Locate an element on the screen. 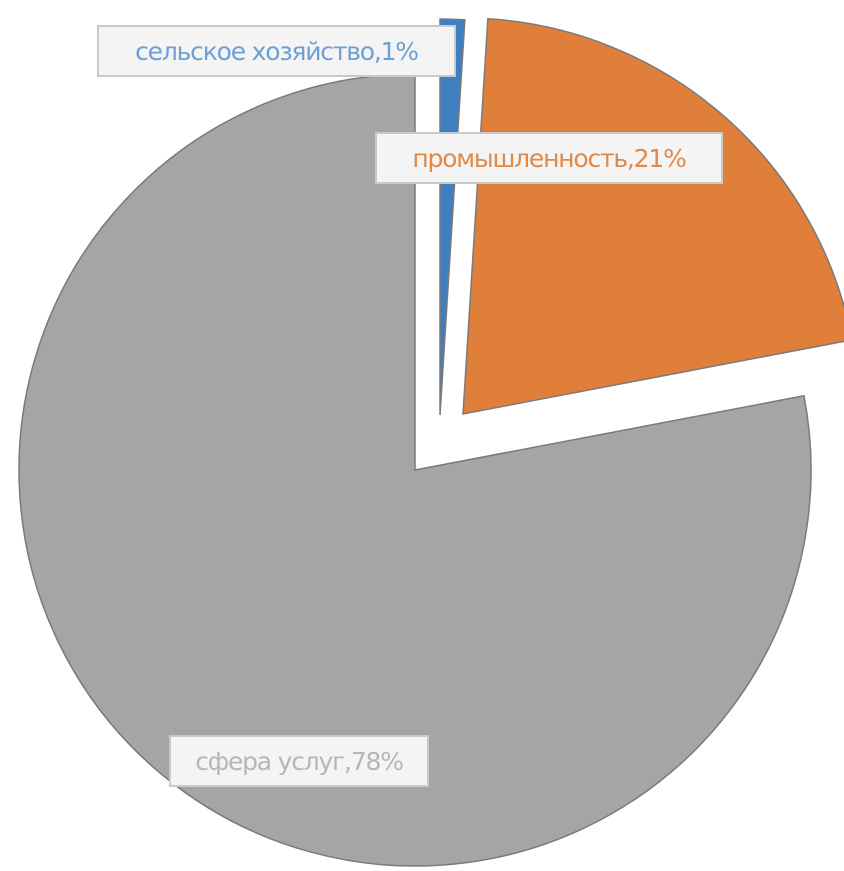 The height and width of the screenshot is (871, 844). data-label-1: сельское хозяйство,1% is located at coordinates (276, 51).